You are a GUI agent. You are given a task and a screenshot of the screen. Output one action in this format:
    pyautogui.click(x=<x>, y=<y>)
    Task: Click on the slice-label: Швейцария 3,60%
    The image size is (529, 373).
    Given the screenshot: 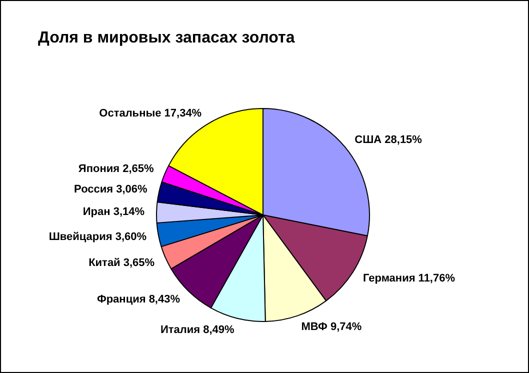 What is the action you would take?
    pyautogui.click(x=97, y=237)
    